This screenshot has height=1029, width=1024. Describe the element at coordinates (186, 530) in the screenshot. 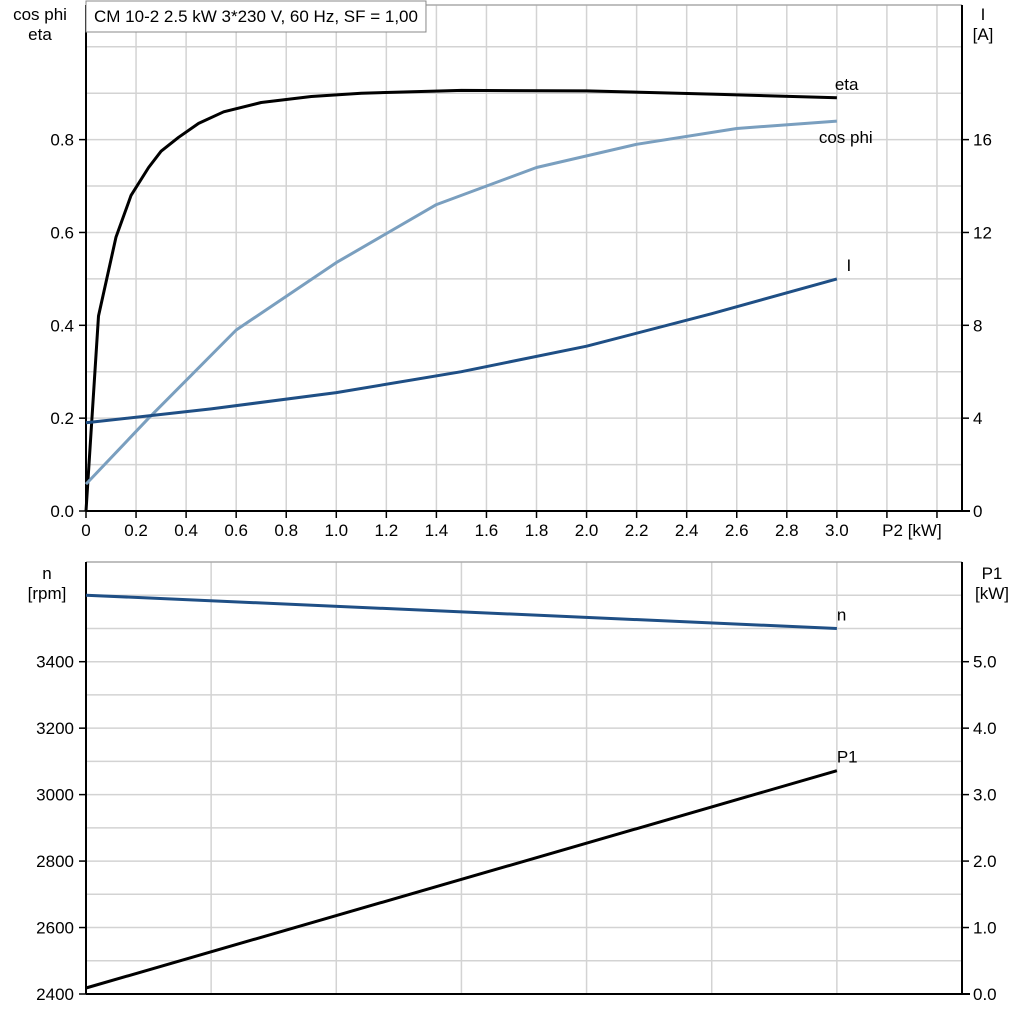

I see `x-tick-label: 0.4` at that location.